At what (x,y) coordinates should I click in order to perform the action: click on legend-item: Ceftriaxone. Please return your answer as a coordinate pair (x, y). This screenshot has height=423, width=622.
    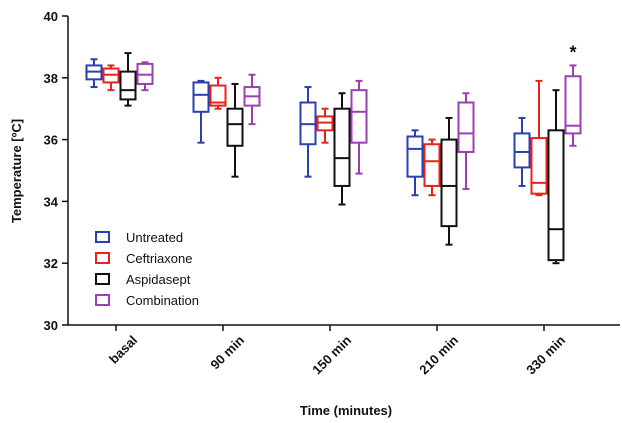
    Looking at the image, I should click on (143, 258).